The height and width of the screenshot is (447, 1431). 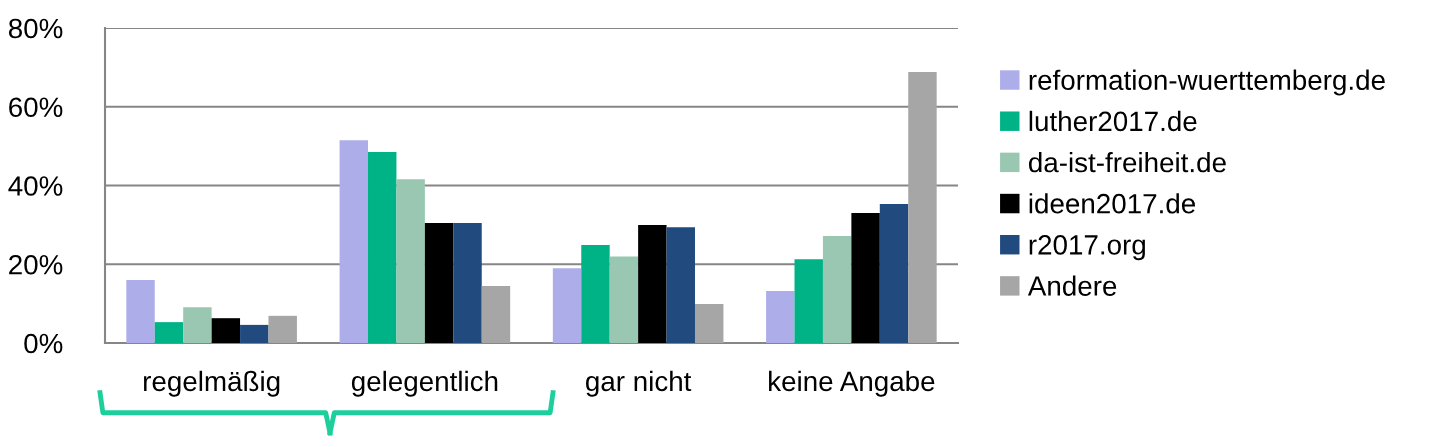 I want to click on legend-label: luther2017.de, so click(x=1113, y=121).